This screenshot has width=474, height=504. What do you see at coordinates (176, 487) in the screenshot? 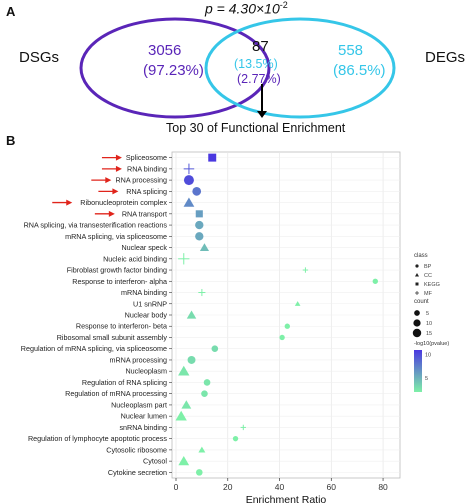
I see `x-tick-label: 0` at bounding box center [176, 487].